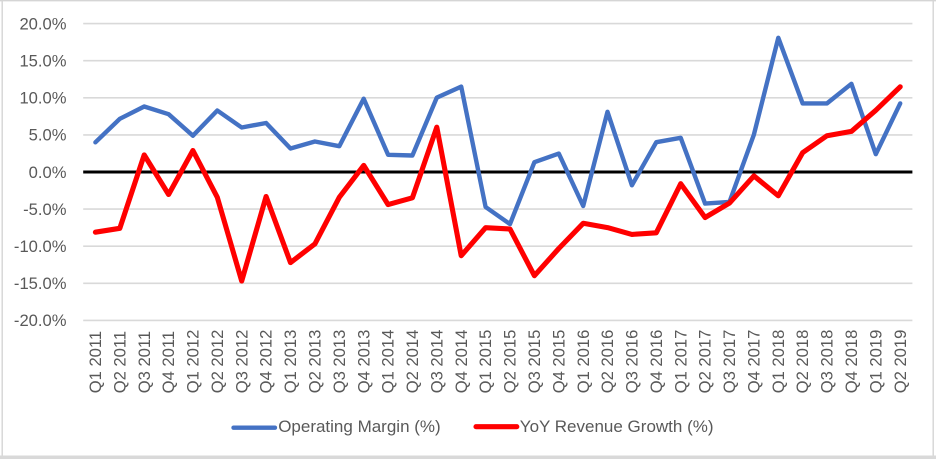 The height and width of the screenshot is (459, 936). Describe the element at coordinates (95, 362) in the screenshot. I see `svg-text: Q1 2011` at that location.